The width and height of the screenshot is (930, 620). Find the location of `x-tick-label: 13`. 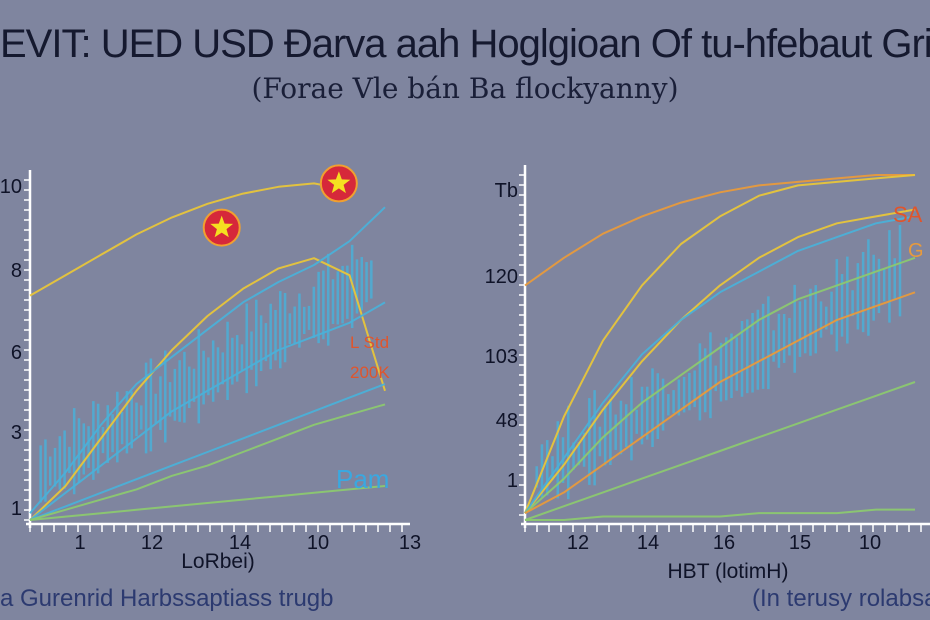

x-tick-label: 13 is located at coordinates (410, 543).